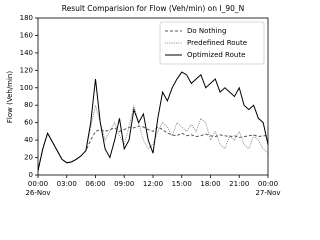  I want to click on x-tick-label: 15:00, so click(182, 184).